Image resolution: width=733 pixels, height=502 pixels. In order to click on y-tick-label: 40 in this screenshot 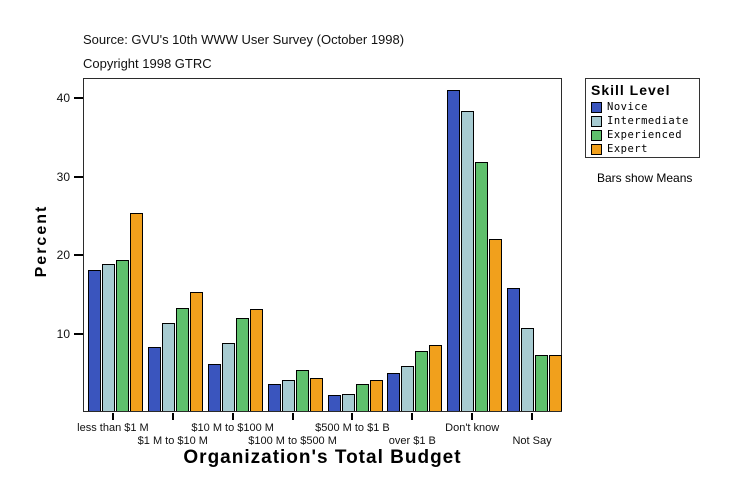, I will do `click(63, 98)`.